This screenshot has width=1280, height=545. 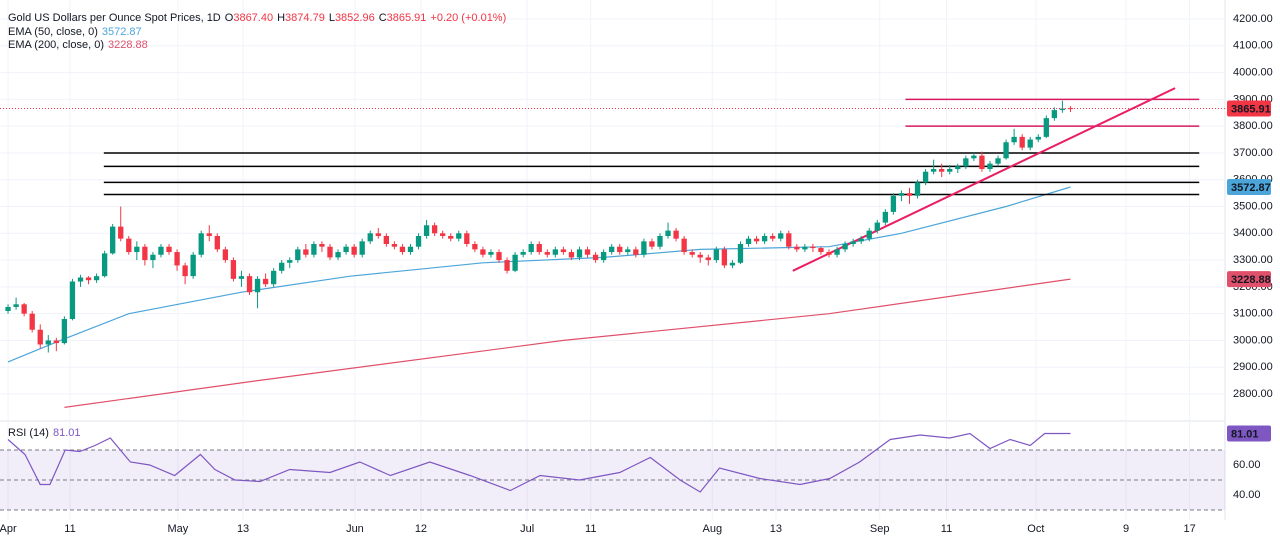 I want to click on rsi-value: 81.01, so click(x=67, y=433).